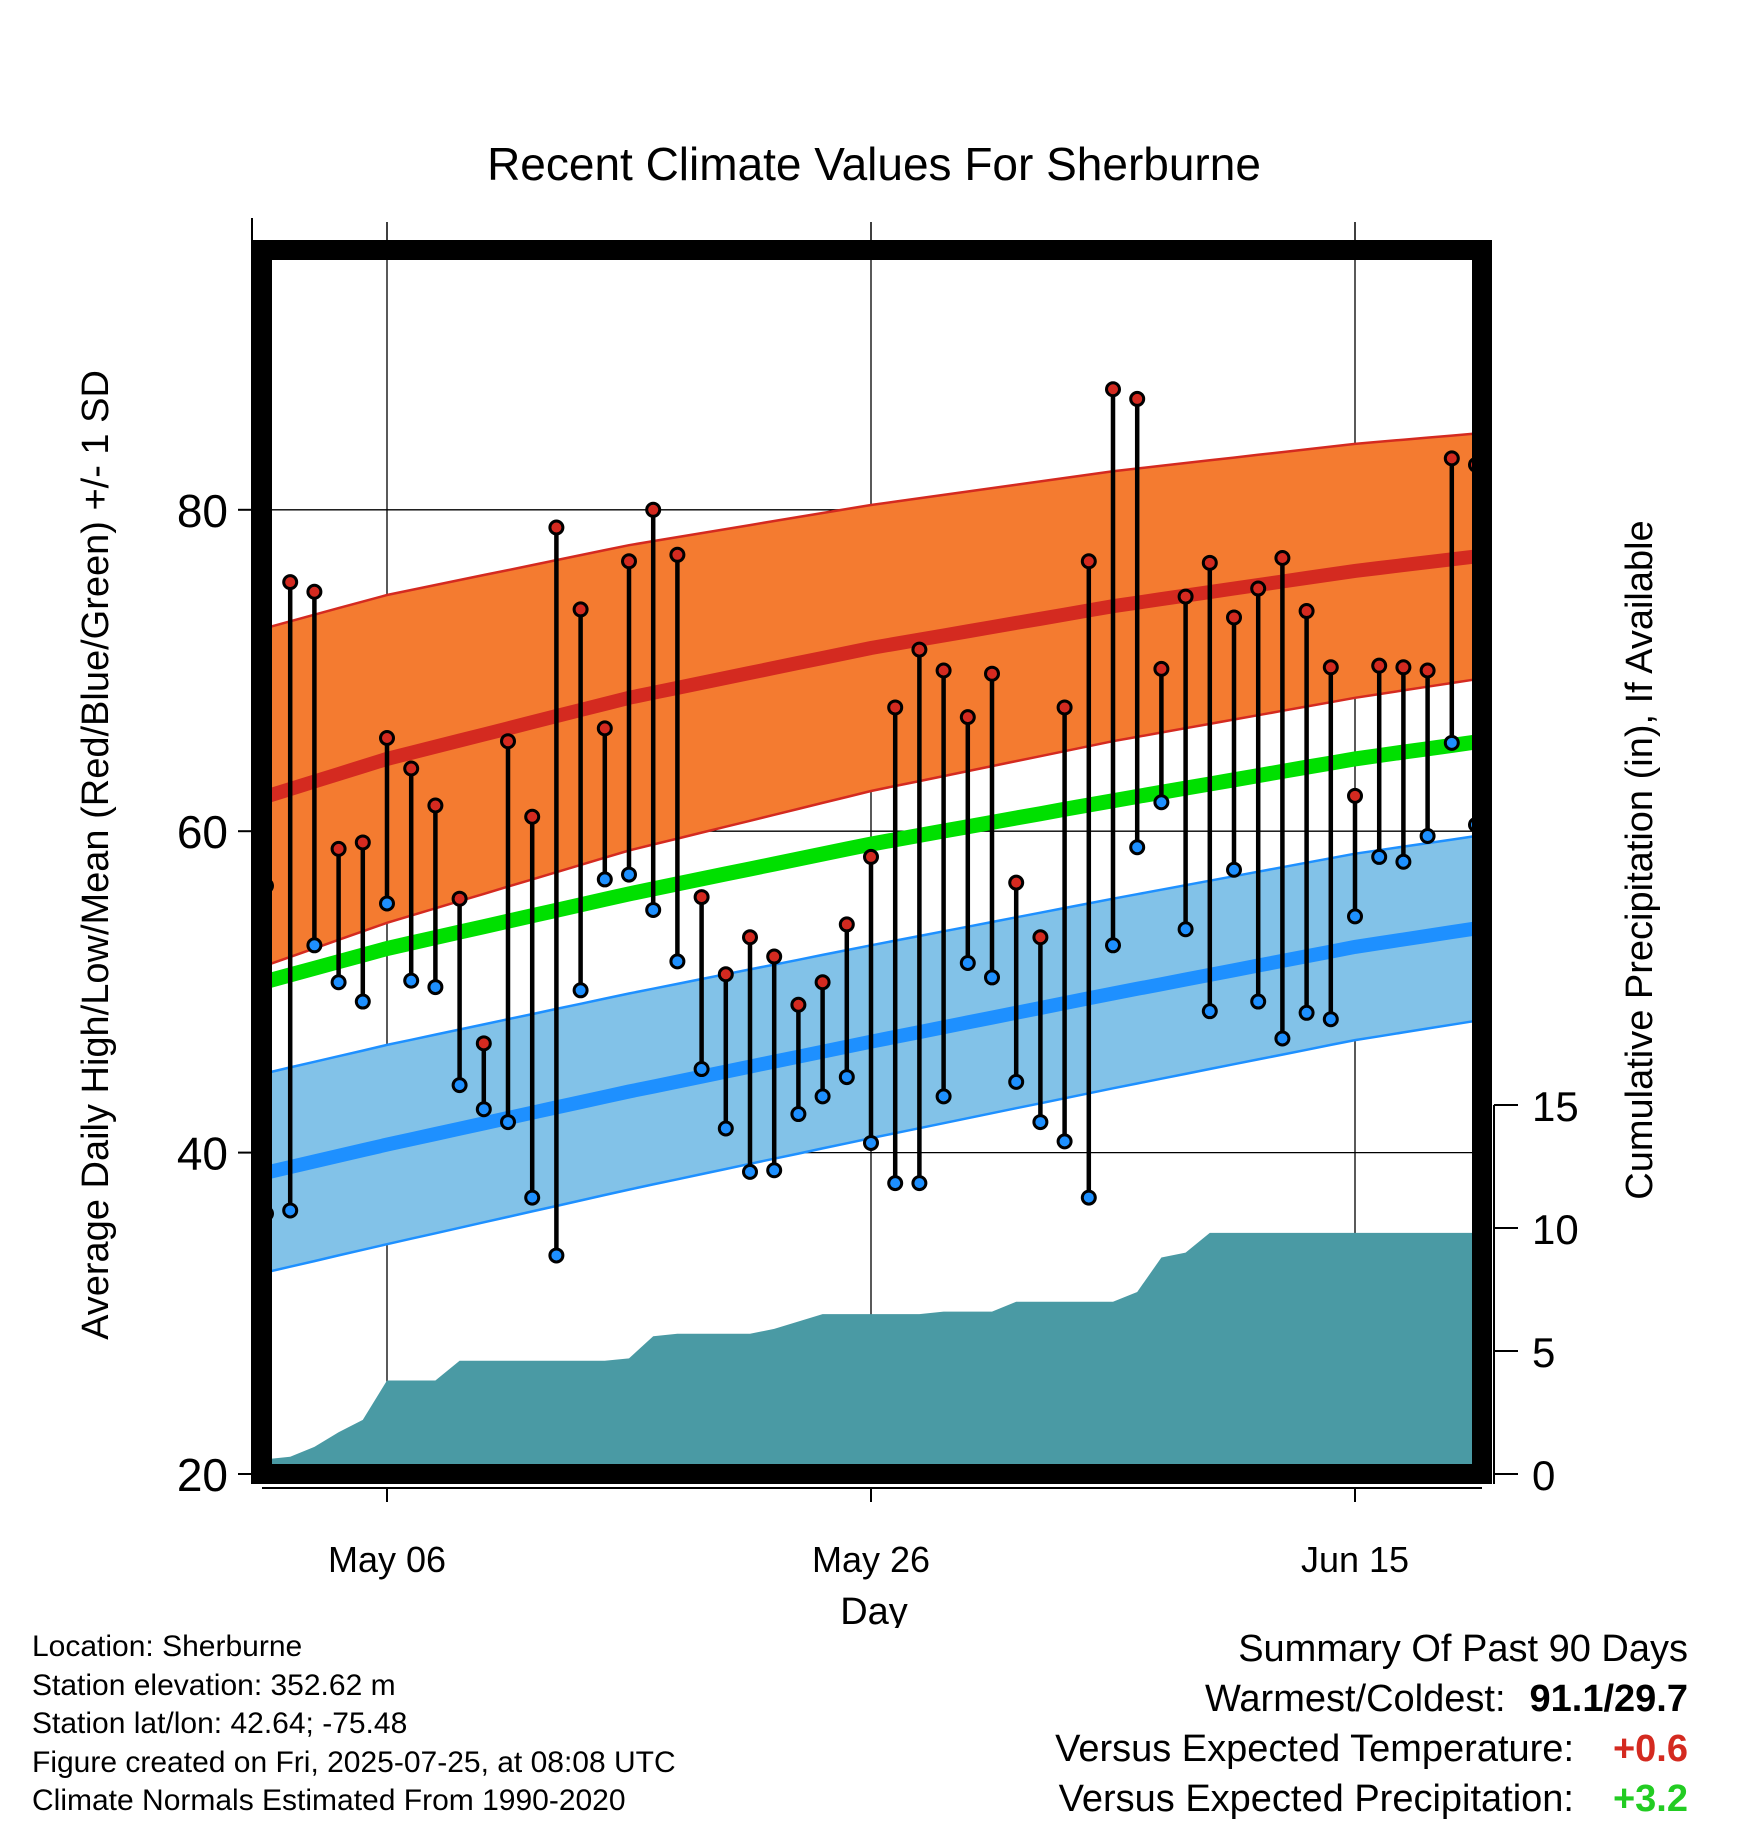 The width and height of the screenshot is (1748, 1828). Describe the element at coordinates (1543, 1475) in the screenshot. I see `y2-tick-label: 0` at that location.